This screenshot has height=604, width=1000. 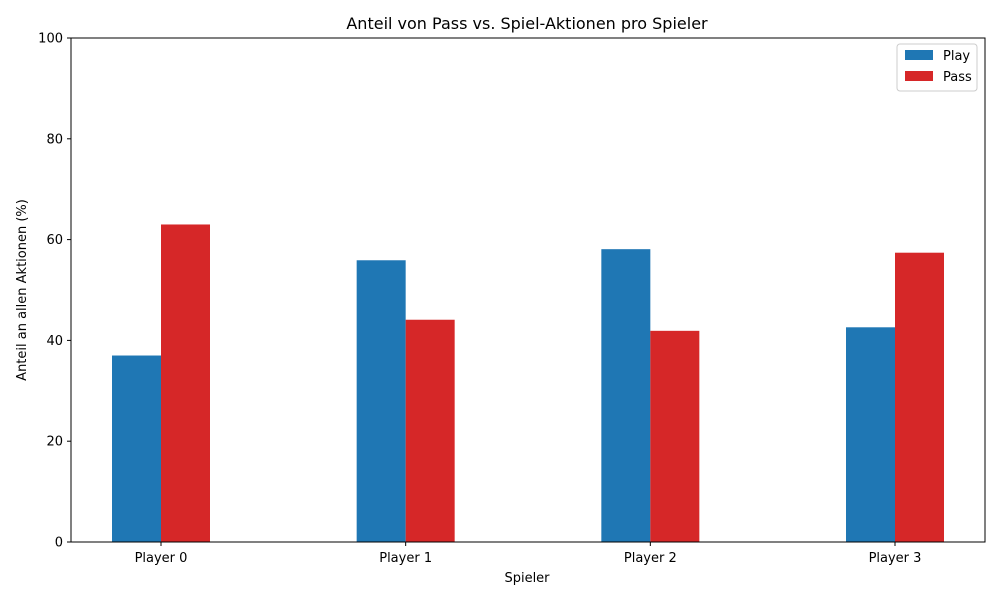 I want to click on x-tick-label: Player 0, so click(x=161, y=558).